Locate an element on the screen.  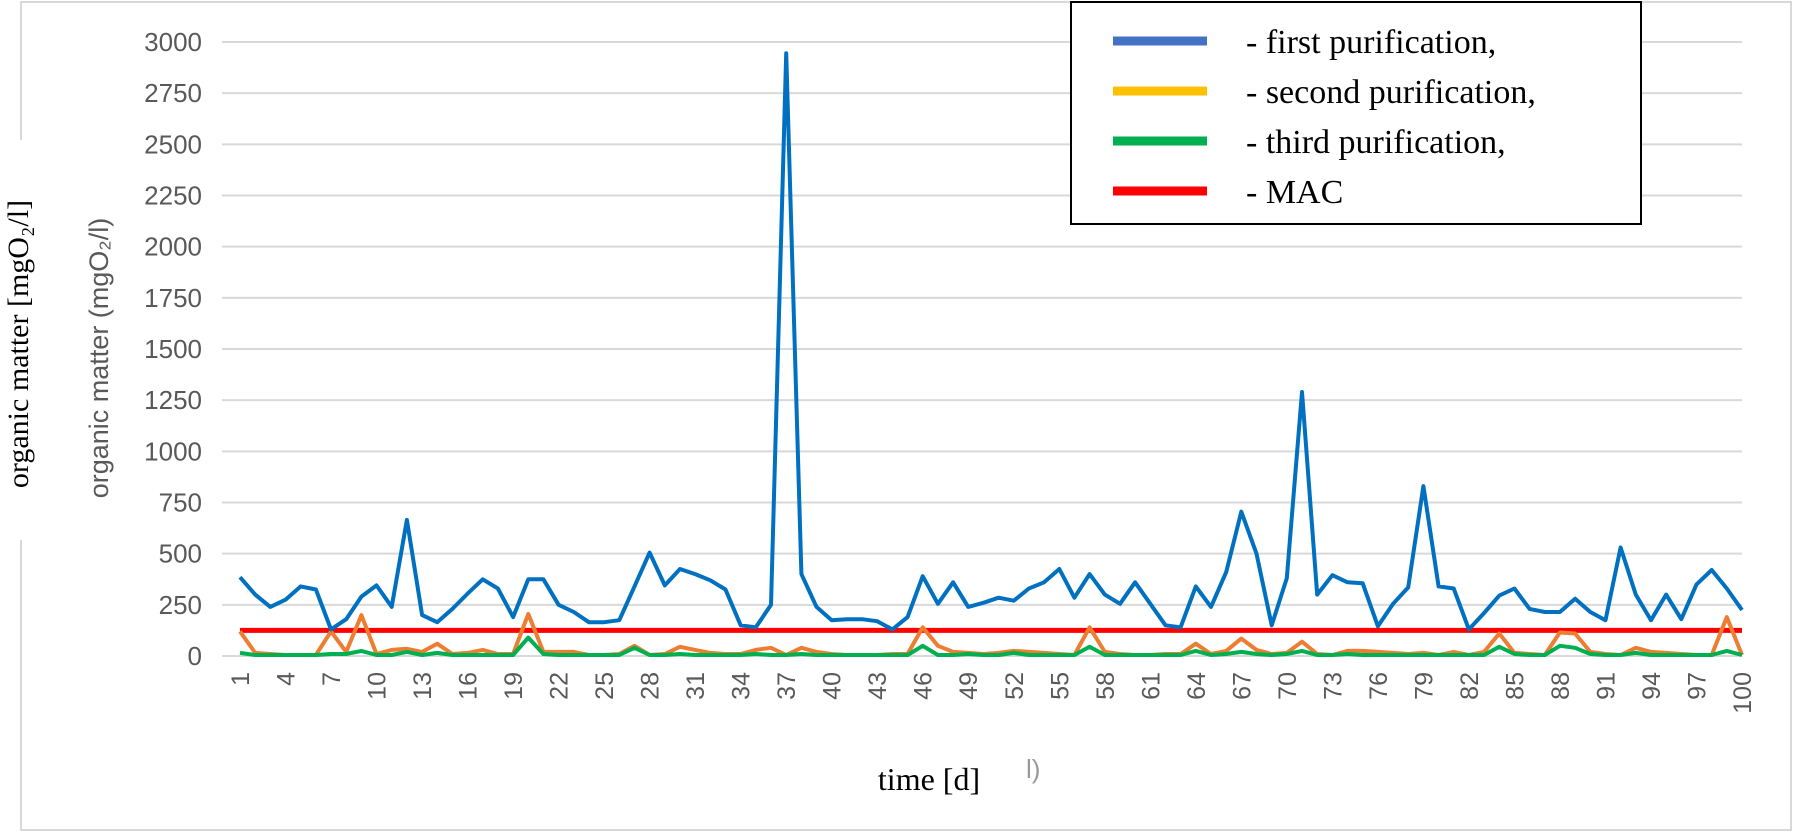
y-tick-label: 500 is located at coordinates (180, 554).